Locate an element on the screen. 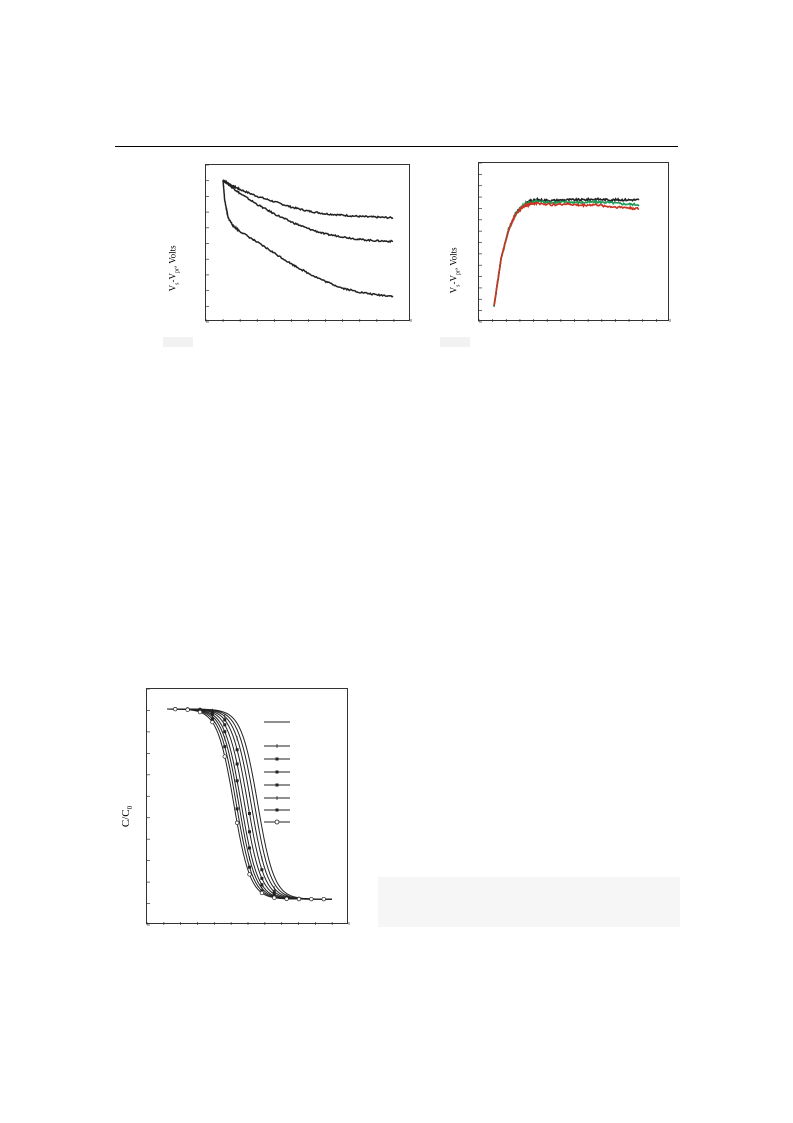 This screenshot has width=793, height=1123. figure-top-right is located at coordinates (574, 242).